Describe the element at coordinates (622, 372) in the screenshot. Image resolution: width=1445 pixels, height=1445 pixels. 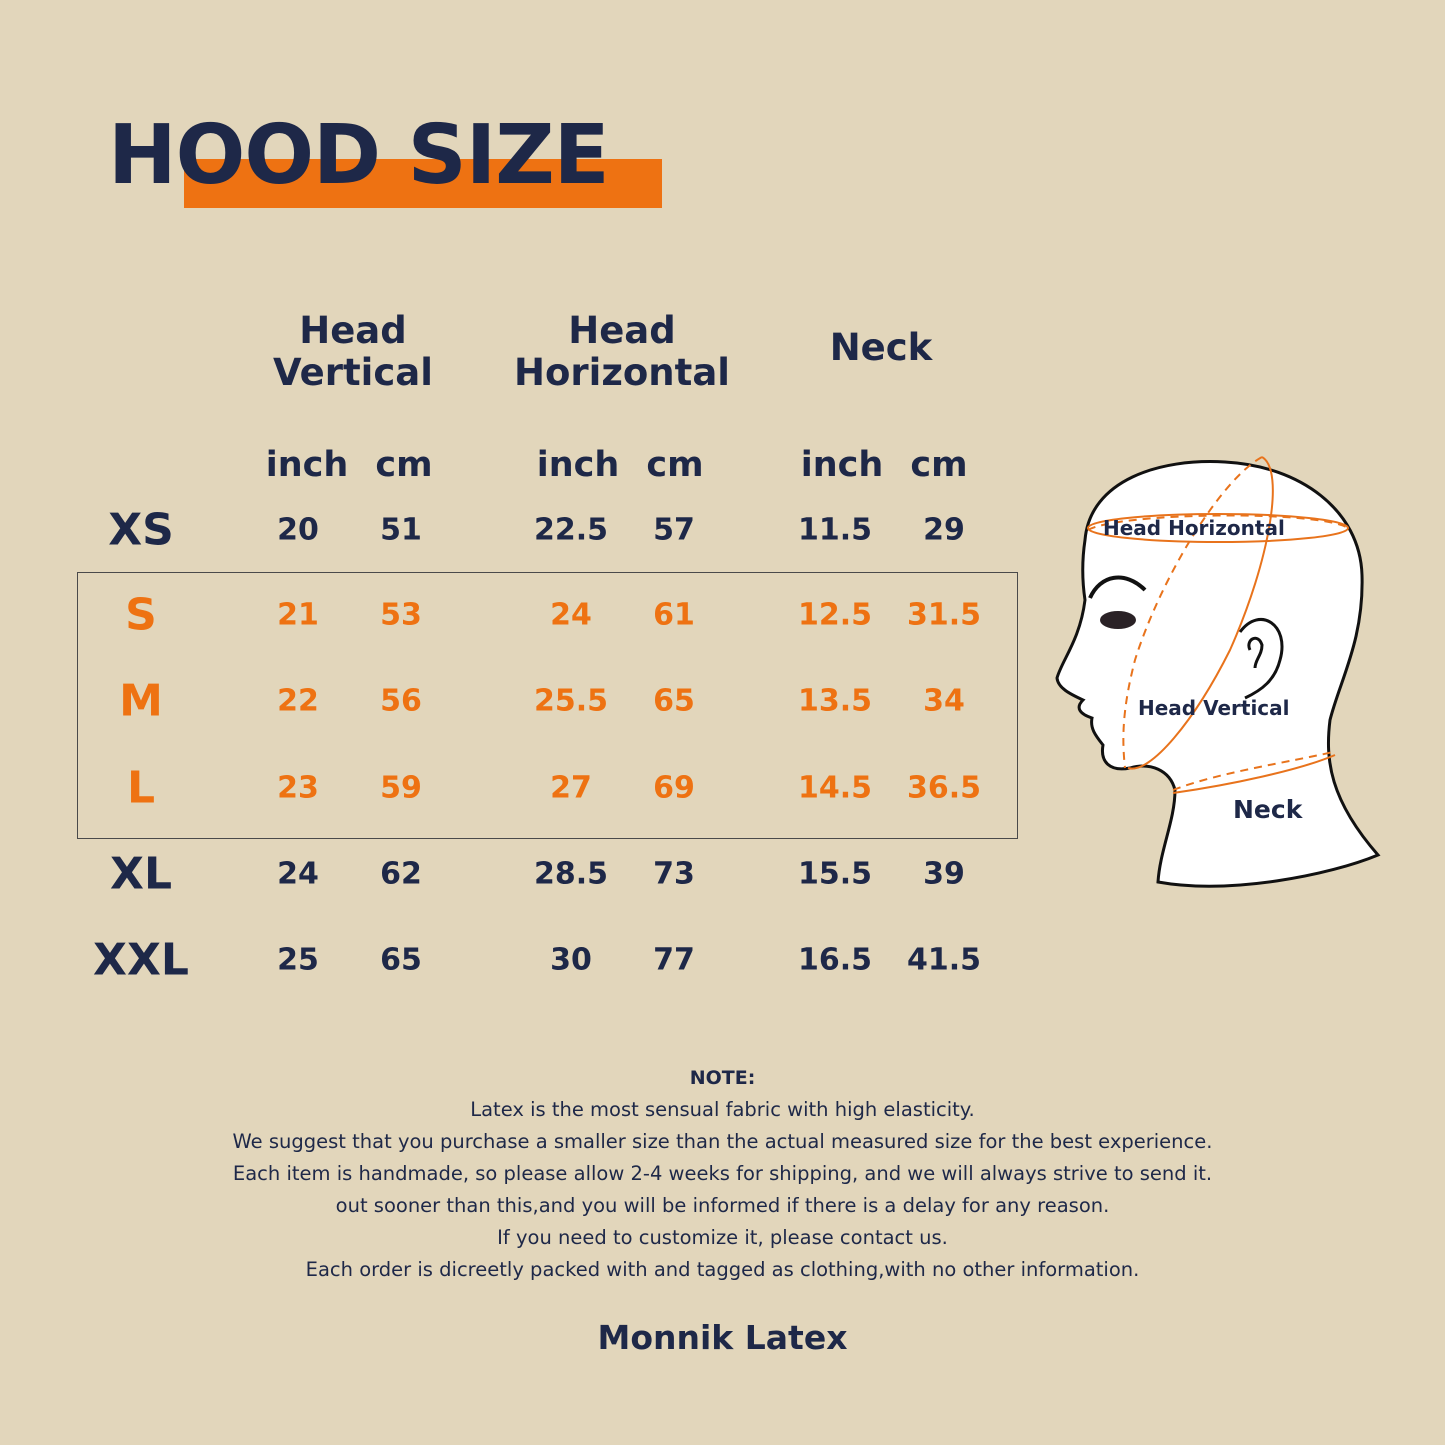
I see `header-line: Horizontal` at that location.